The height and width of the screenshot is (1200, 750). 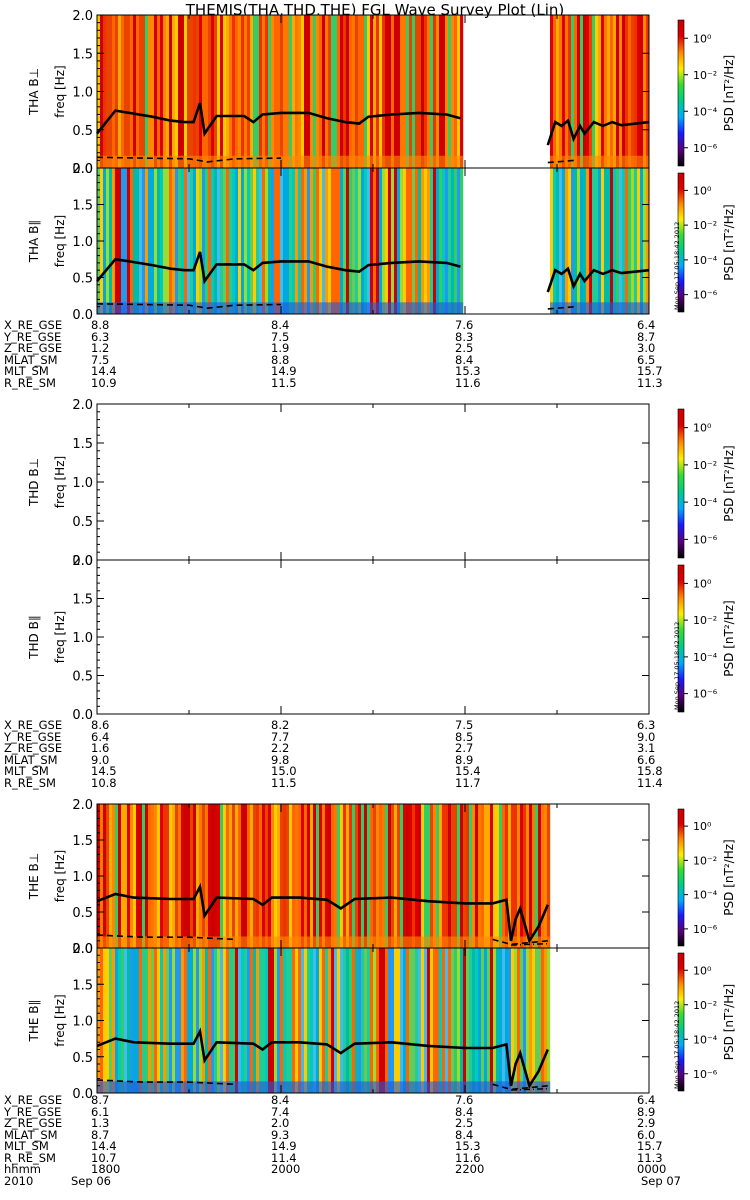 I want to click on ephemeris-value: 11.3, so click(x=650, y=1157).